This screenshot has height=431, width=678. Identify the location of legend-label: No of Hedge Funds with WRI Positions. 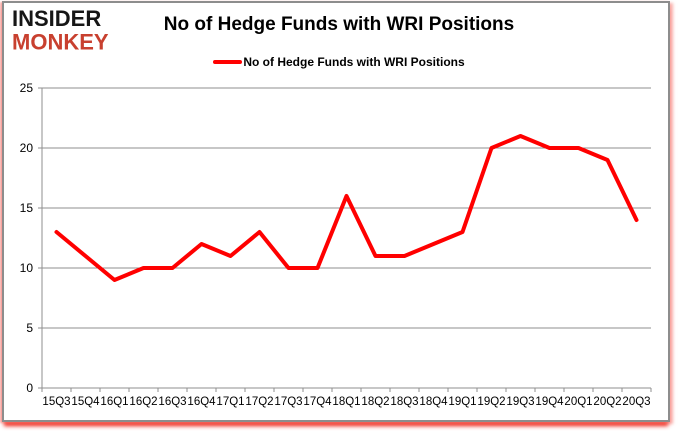
(354, 62).